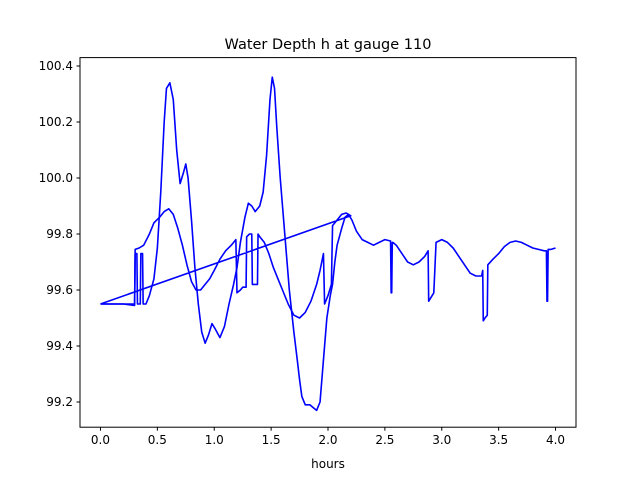  Describe the element at coordinates (214, 440) in the screenshot. I see `x-tick-label: 1.0` at that location.